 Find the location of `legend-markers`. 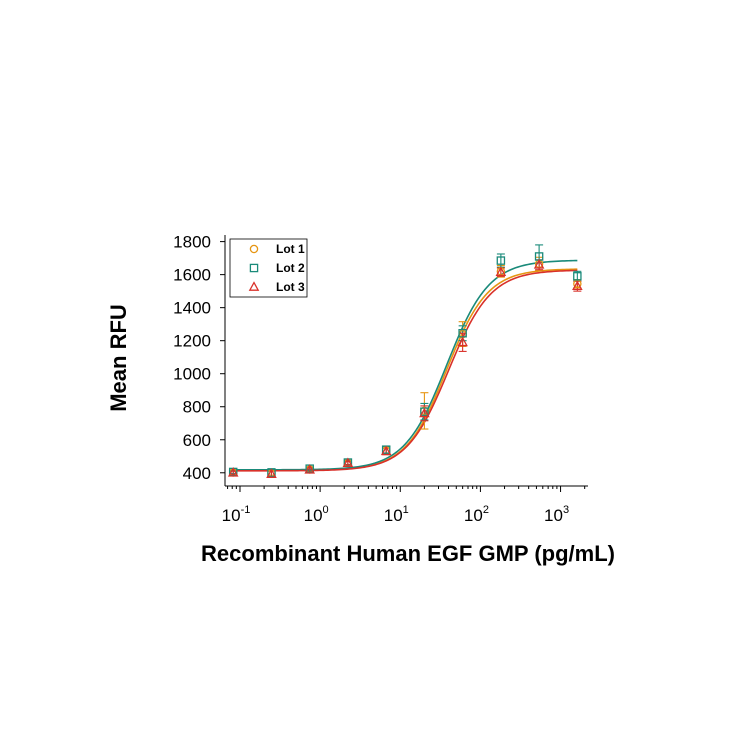

legend-markers is located at coordinates (254, 267).